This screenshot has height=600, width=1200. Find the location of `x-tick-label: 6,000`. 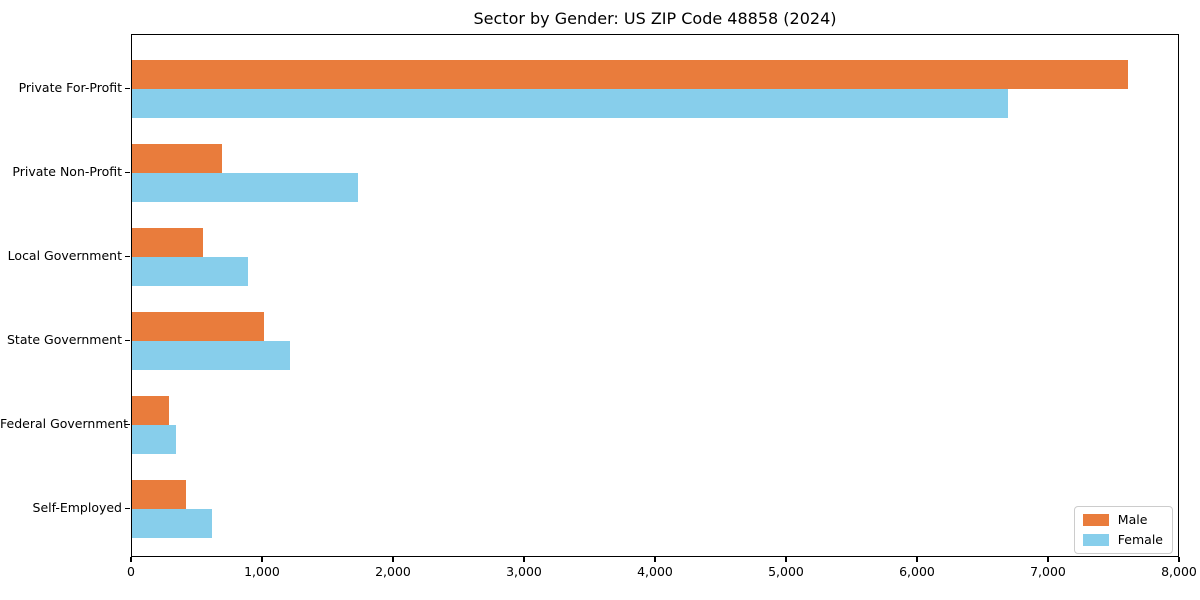

x-tick-label: 6,000 is located at coordinates (917, 571).